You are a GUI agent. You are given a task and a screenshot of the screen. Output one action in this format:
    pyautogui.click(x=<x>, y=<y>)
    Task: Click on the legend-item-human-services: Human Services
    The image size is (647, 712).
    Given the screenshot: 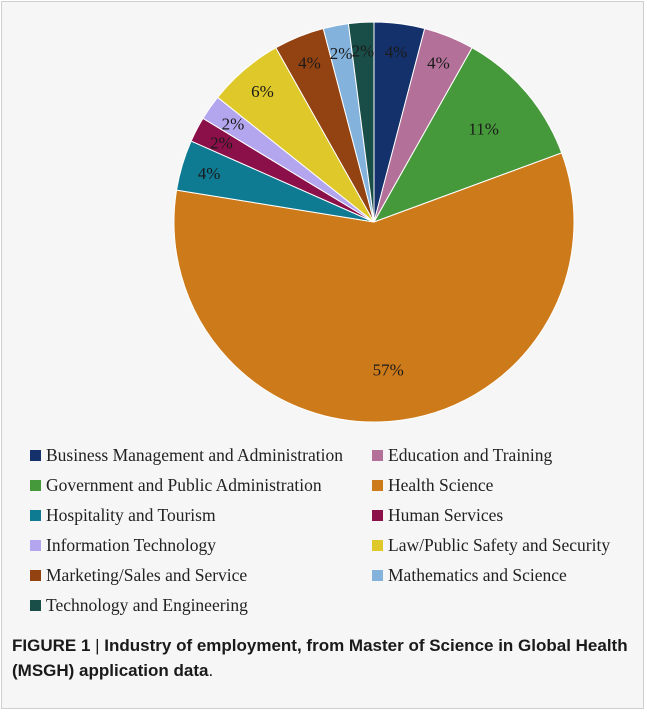 What is the action you would take?
    pyautogui.click(x=507, y=515)
    